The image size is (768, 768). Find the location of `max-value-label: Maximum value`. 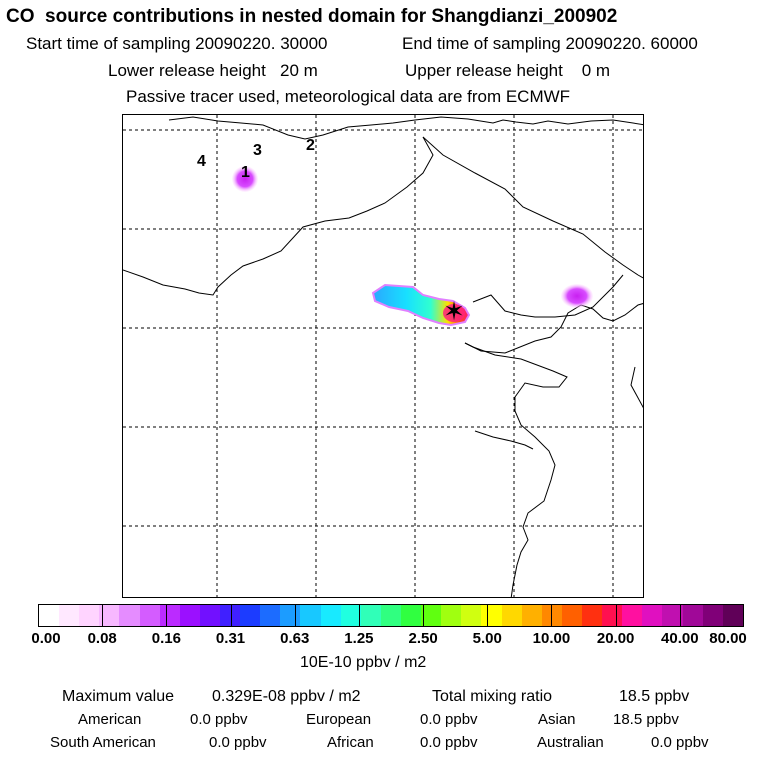

max-value-label: Maximum value is located at coordinates (118, 696).